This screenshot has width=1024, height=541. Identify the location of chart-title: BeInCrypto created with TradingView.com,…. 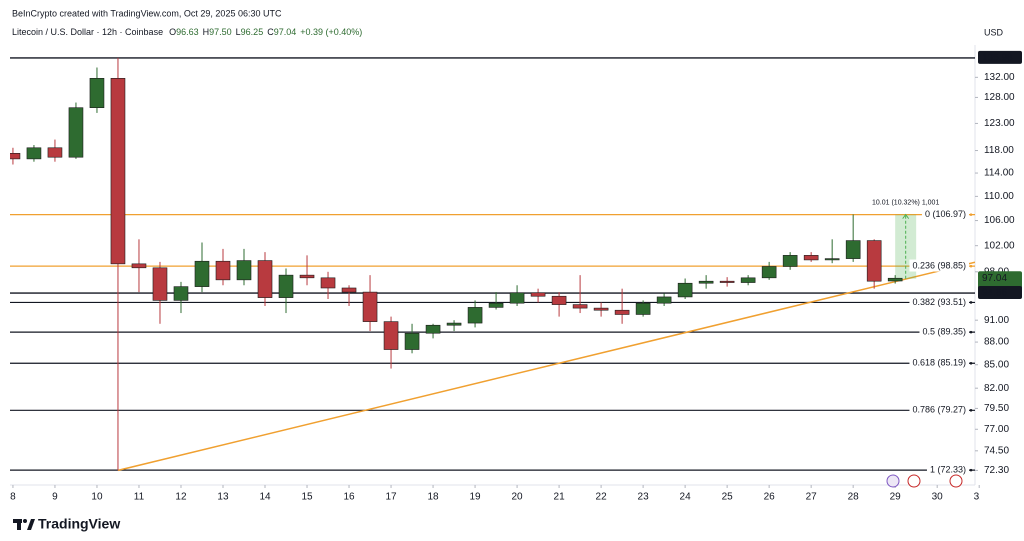
(147, 13).